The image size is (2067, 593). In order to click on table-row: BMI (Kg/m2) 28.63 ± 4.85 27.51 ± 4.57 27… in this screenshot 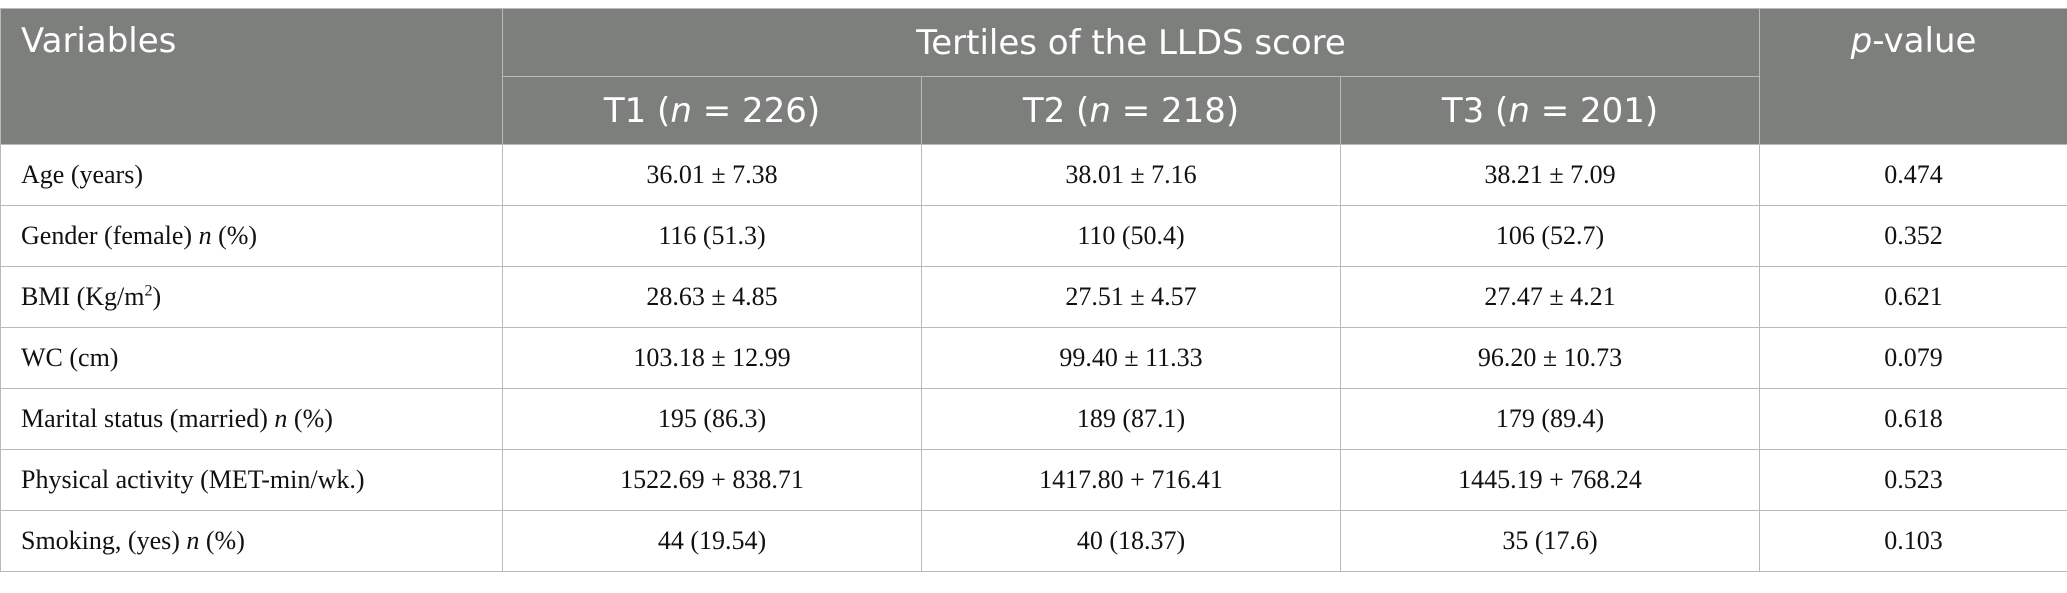, I will do `click(1033, 297)`.